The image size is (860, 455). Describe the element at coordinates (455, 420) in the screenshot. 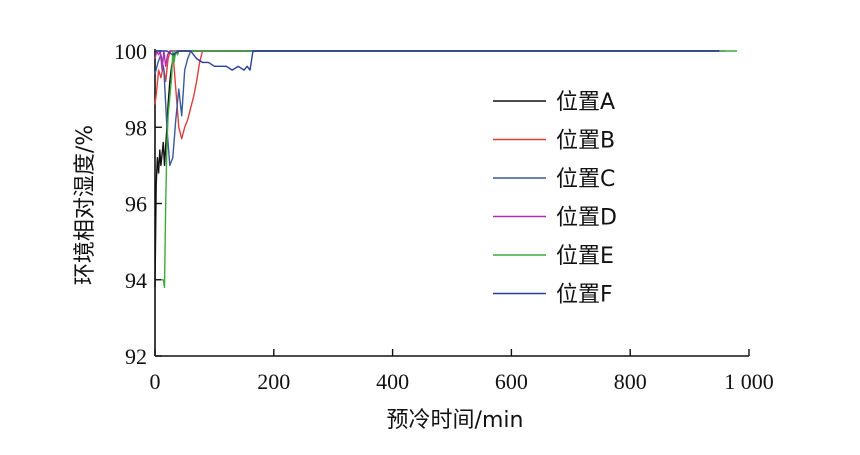

I see `x-axis-title: 预冷时间/min` at that location.